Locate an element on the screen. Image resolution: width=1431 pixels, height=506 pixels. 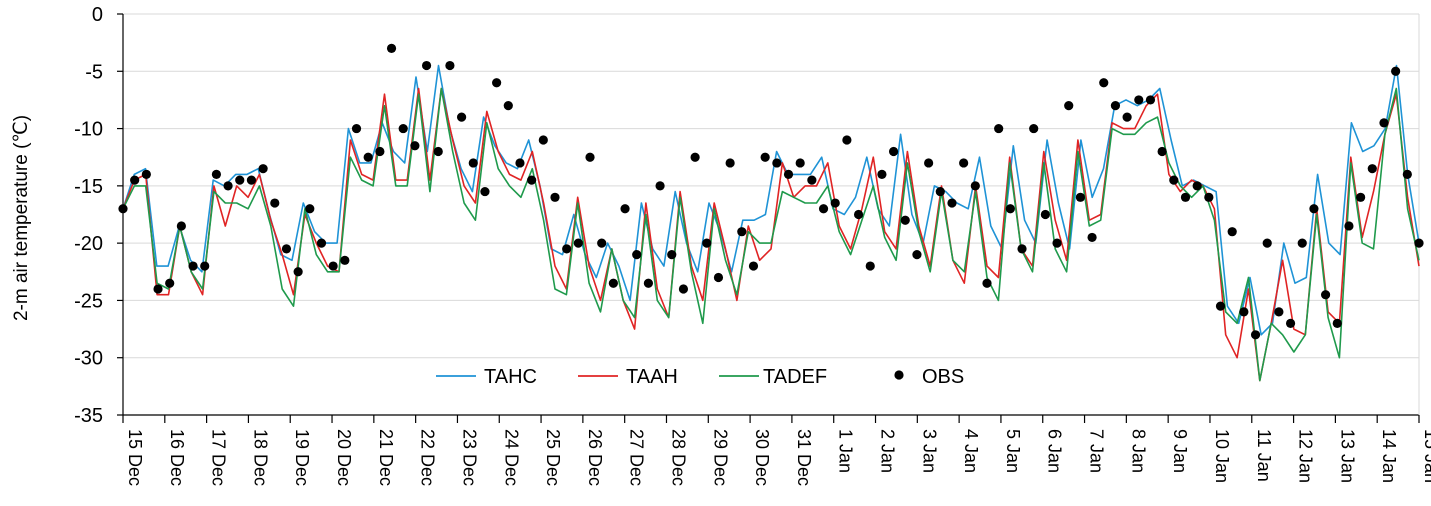
legend-label-tahc: TAHC is located at coordinates (510, 377).